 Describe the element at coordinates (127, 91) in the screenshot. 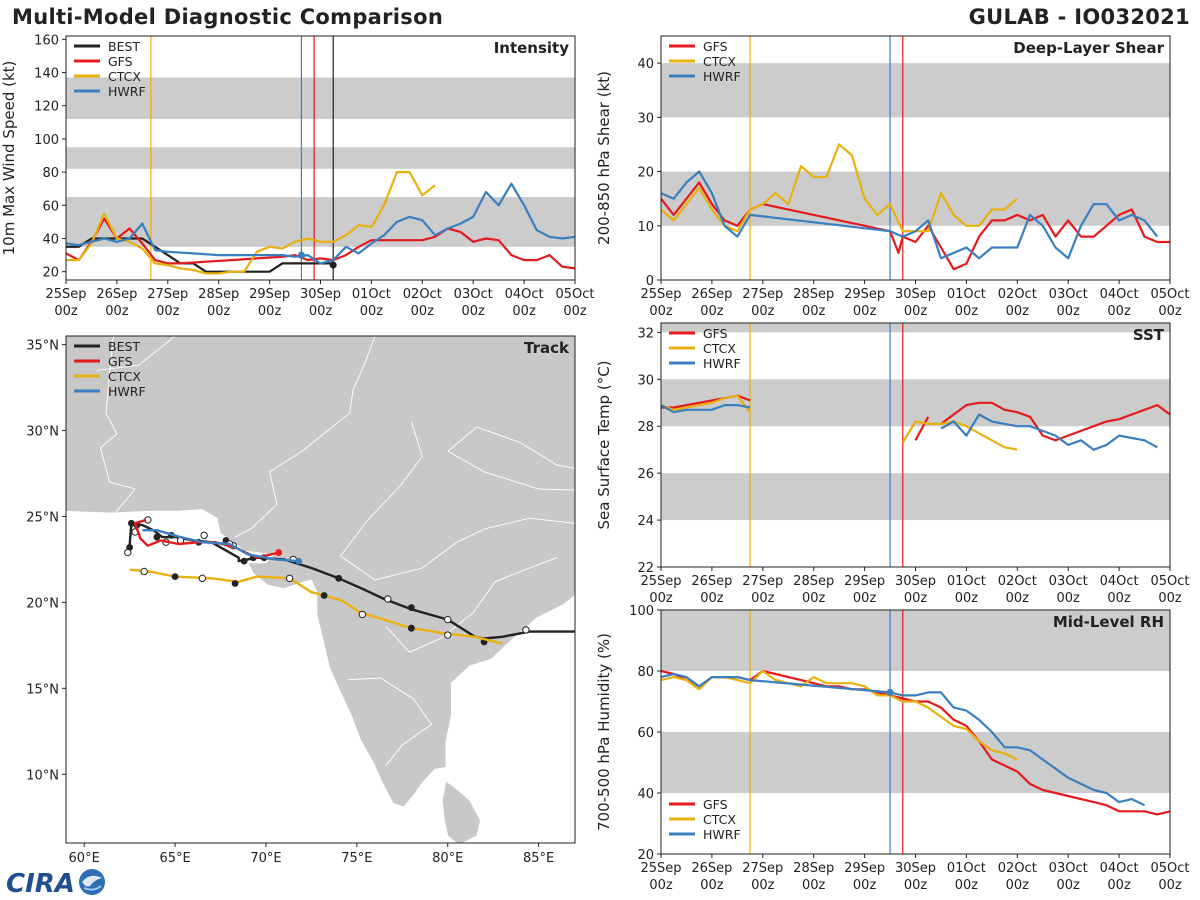

I see `intensity-legend-label-hwrf: HWRF` at that location.